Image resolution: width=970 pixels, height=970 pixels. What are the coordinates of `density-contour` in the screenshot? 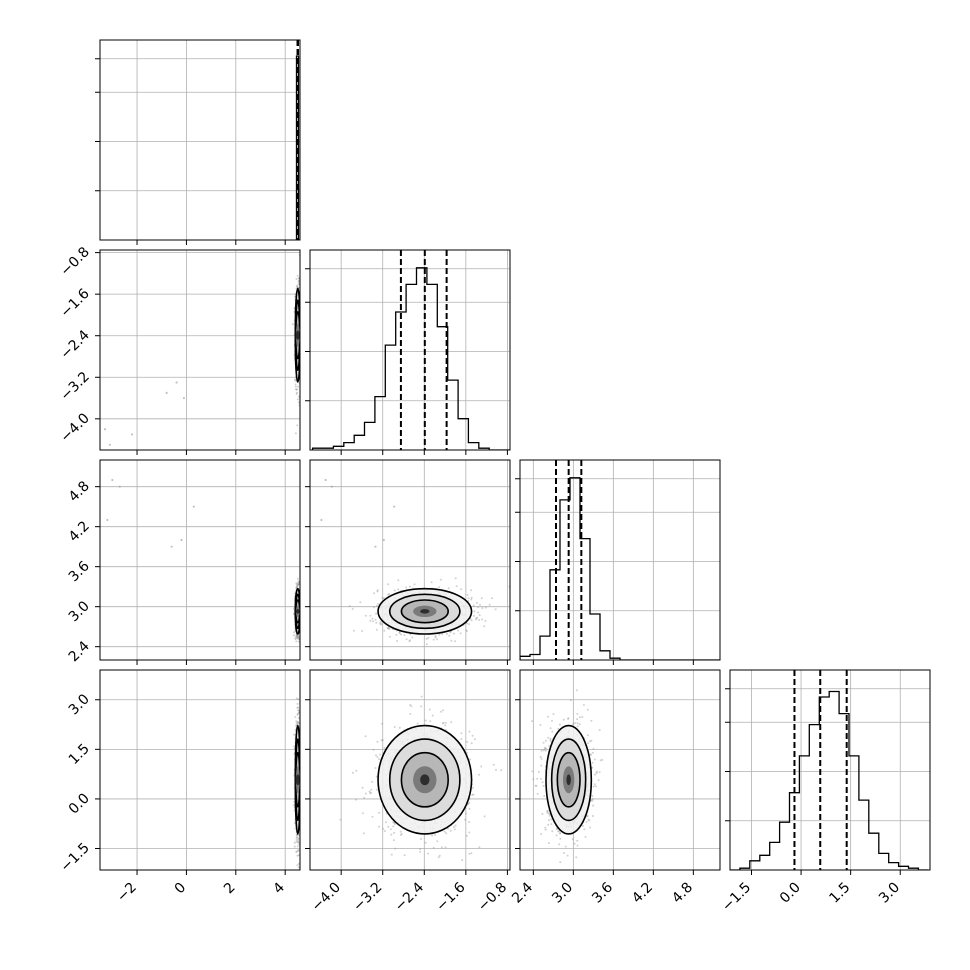 It's located at (425, 780).